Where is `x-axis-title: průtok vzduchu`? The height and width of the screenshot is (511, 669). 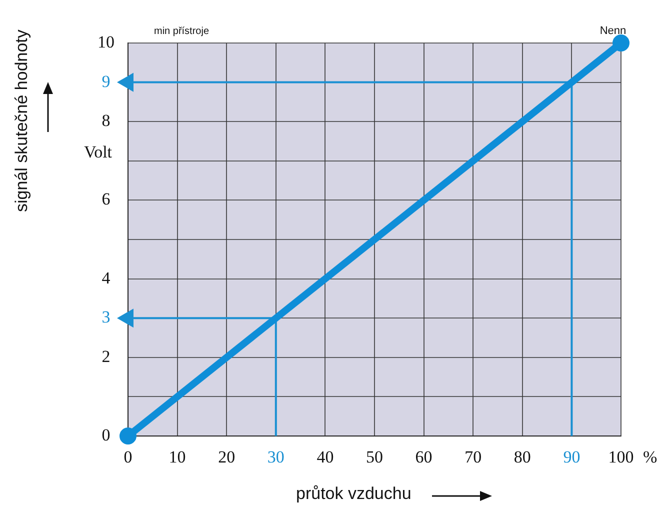
x-axis-title: průtok vzduchu is located at coordinates (354, 494).